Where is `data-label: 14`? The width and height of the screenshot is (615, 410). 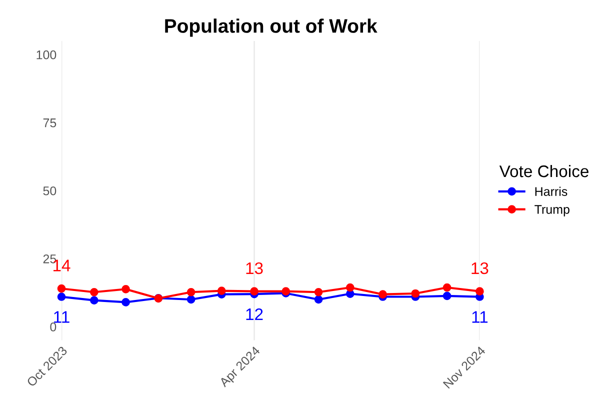 data-label: 14 is located at coordinates (62, 266).